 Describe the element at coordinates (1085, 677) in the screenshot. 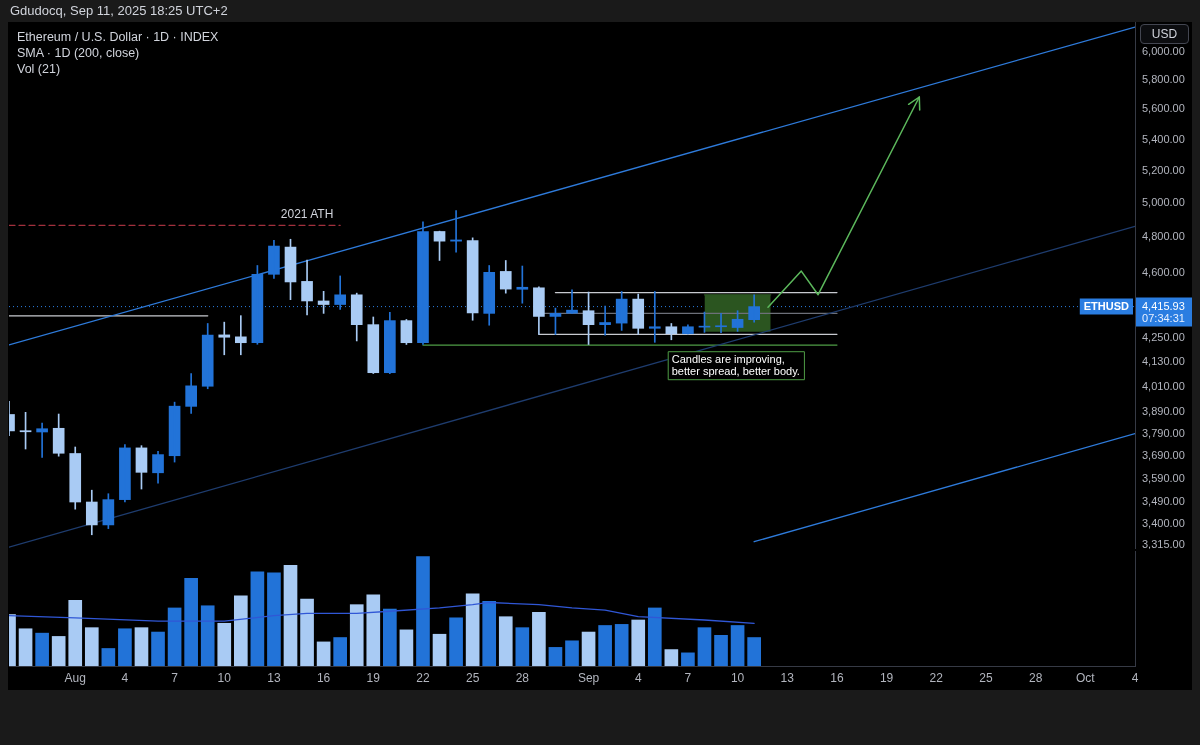

I see `x-tick-label: Oct` at that location.